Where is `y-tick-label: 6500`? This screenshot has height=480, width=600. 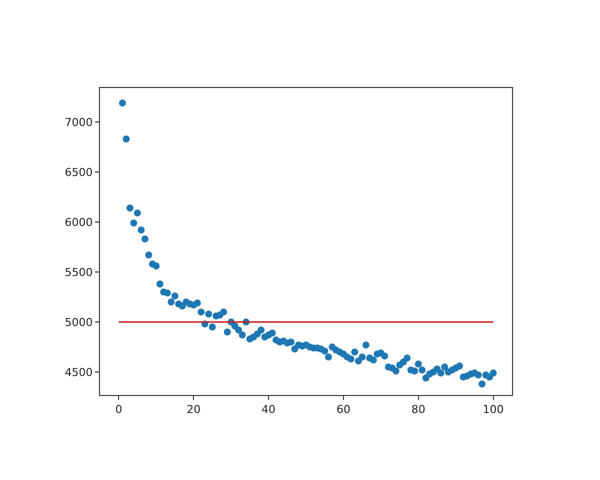
y-tick-label: 6500 is located at coordinates (78, 172).